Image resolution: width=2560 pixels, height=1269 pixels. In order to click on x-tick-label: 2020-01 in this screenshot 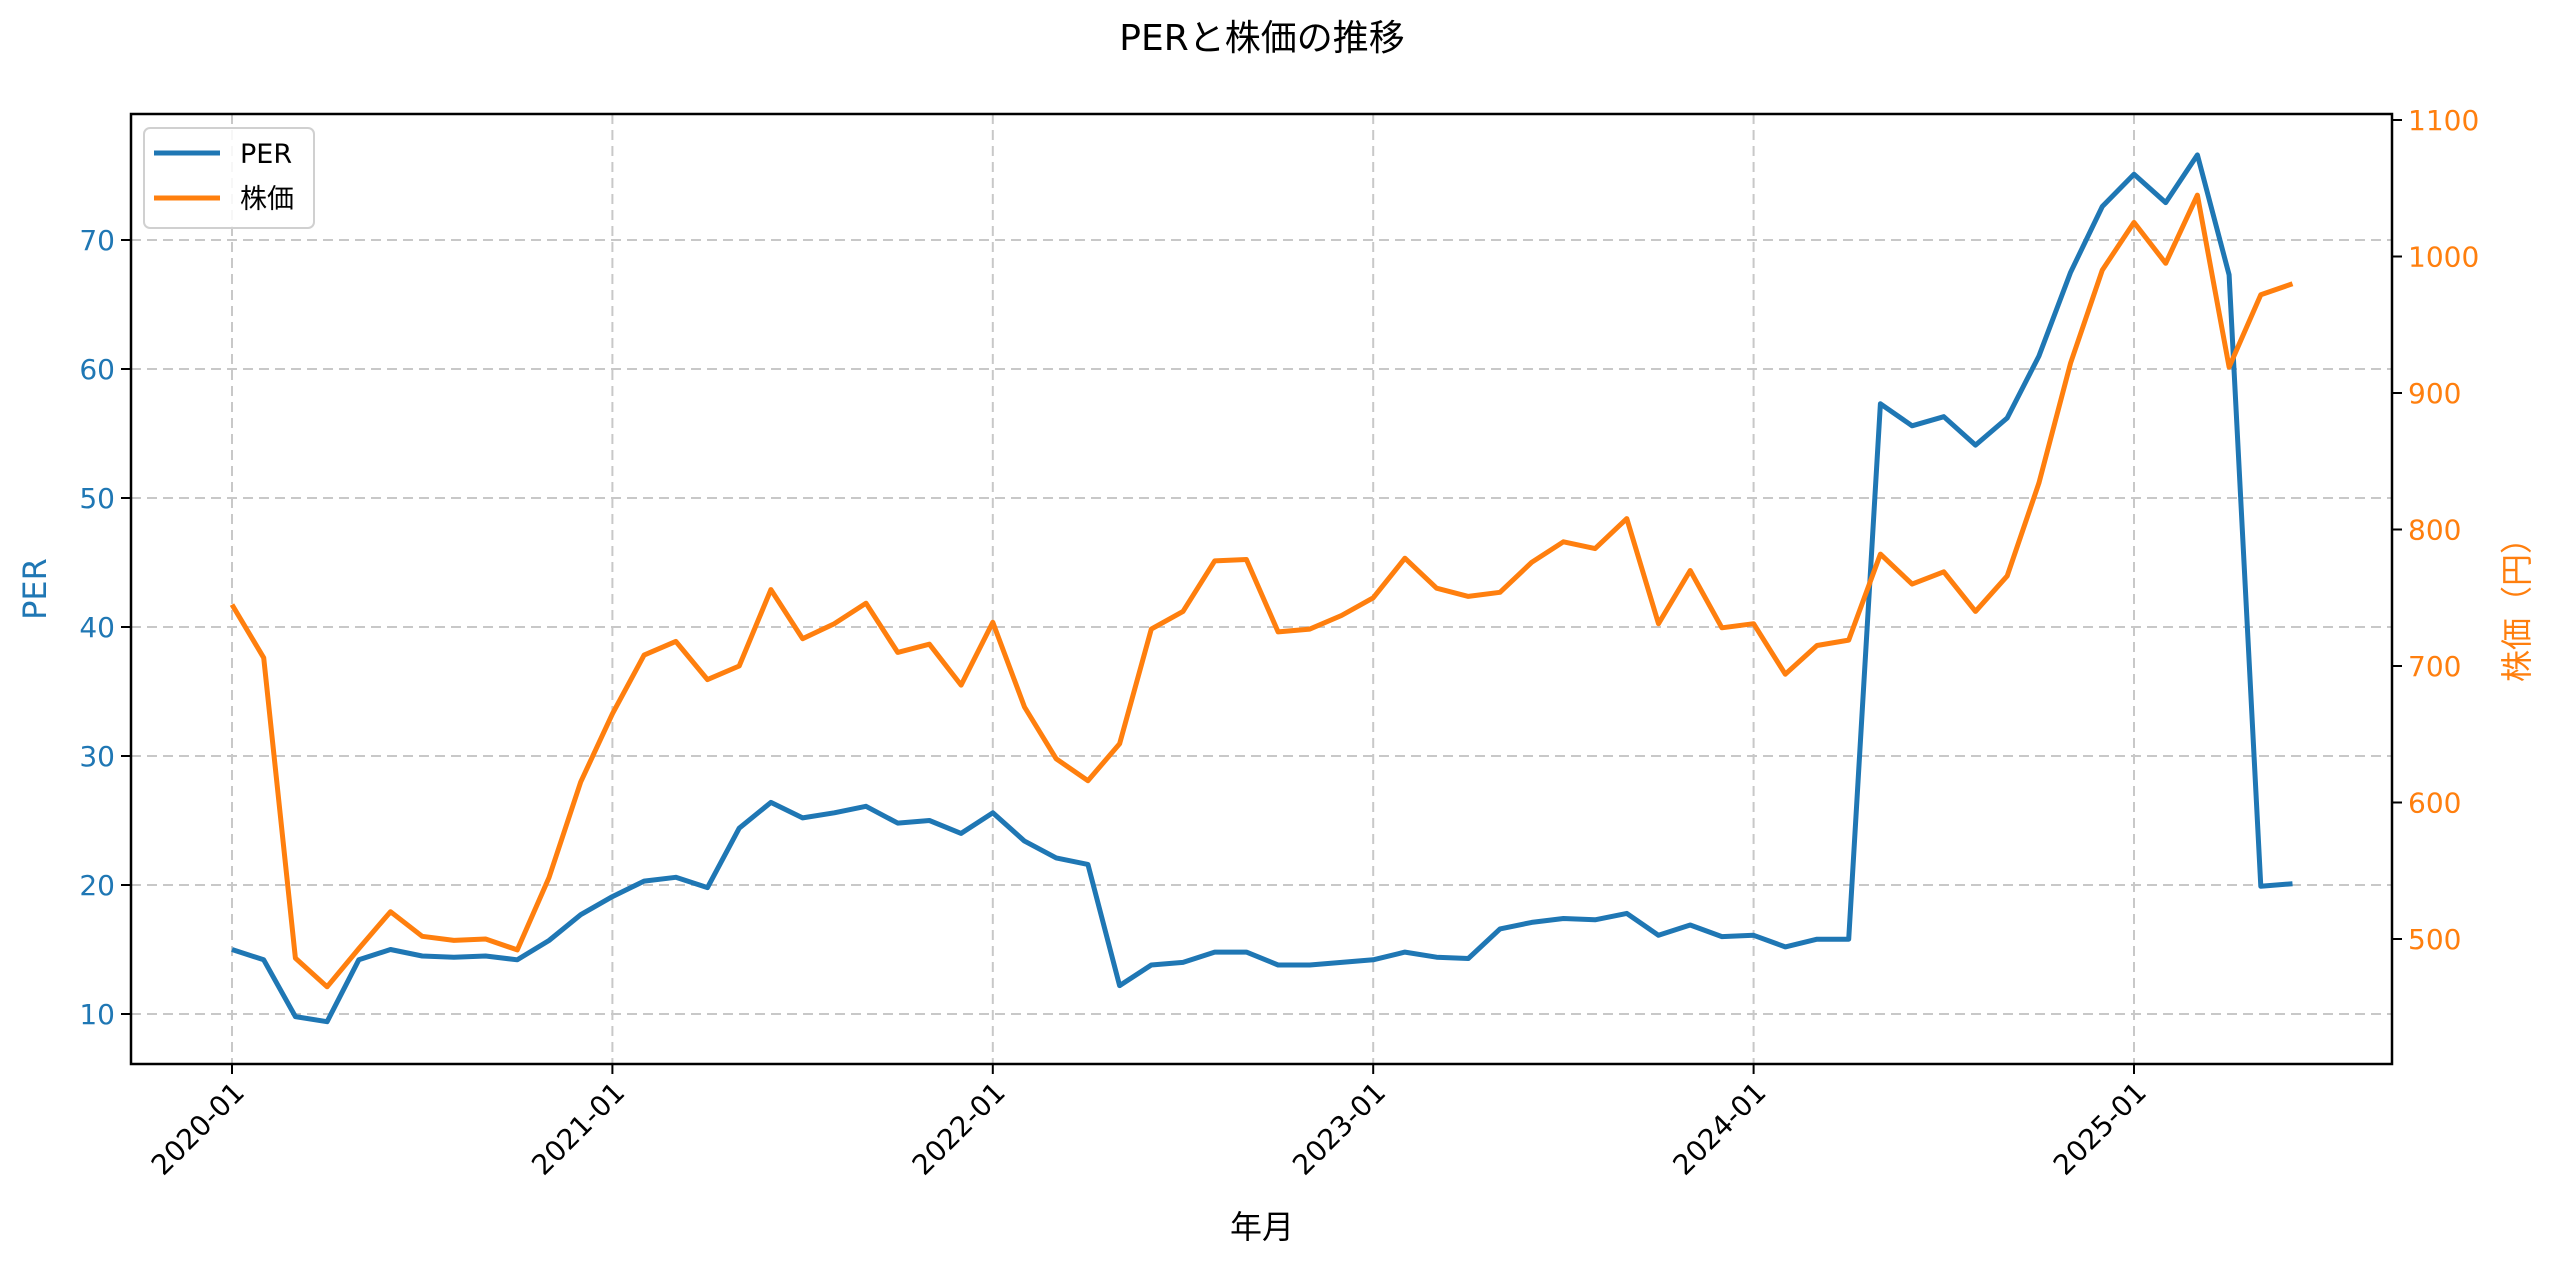, I will do `click(198, 1129)`.